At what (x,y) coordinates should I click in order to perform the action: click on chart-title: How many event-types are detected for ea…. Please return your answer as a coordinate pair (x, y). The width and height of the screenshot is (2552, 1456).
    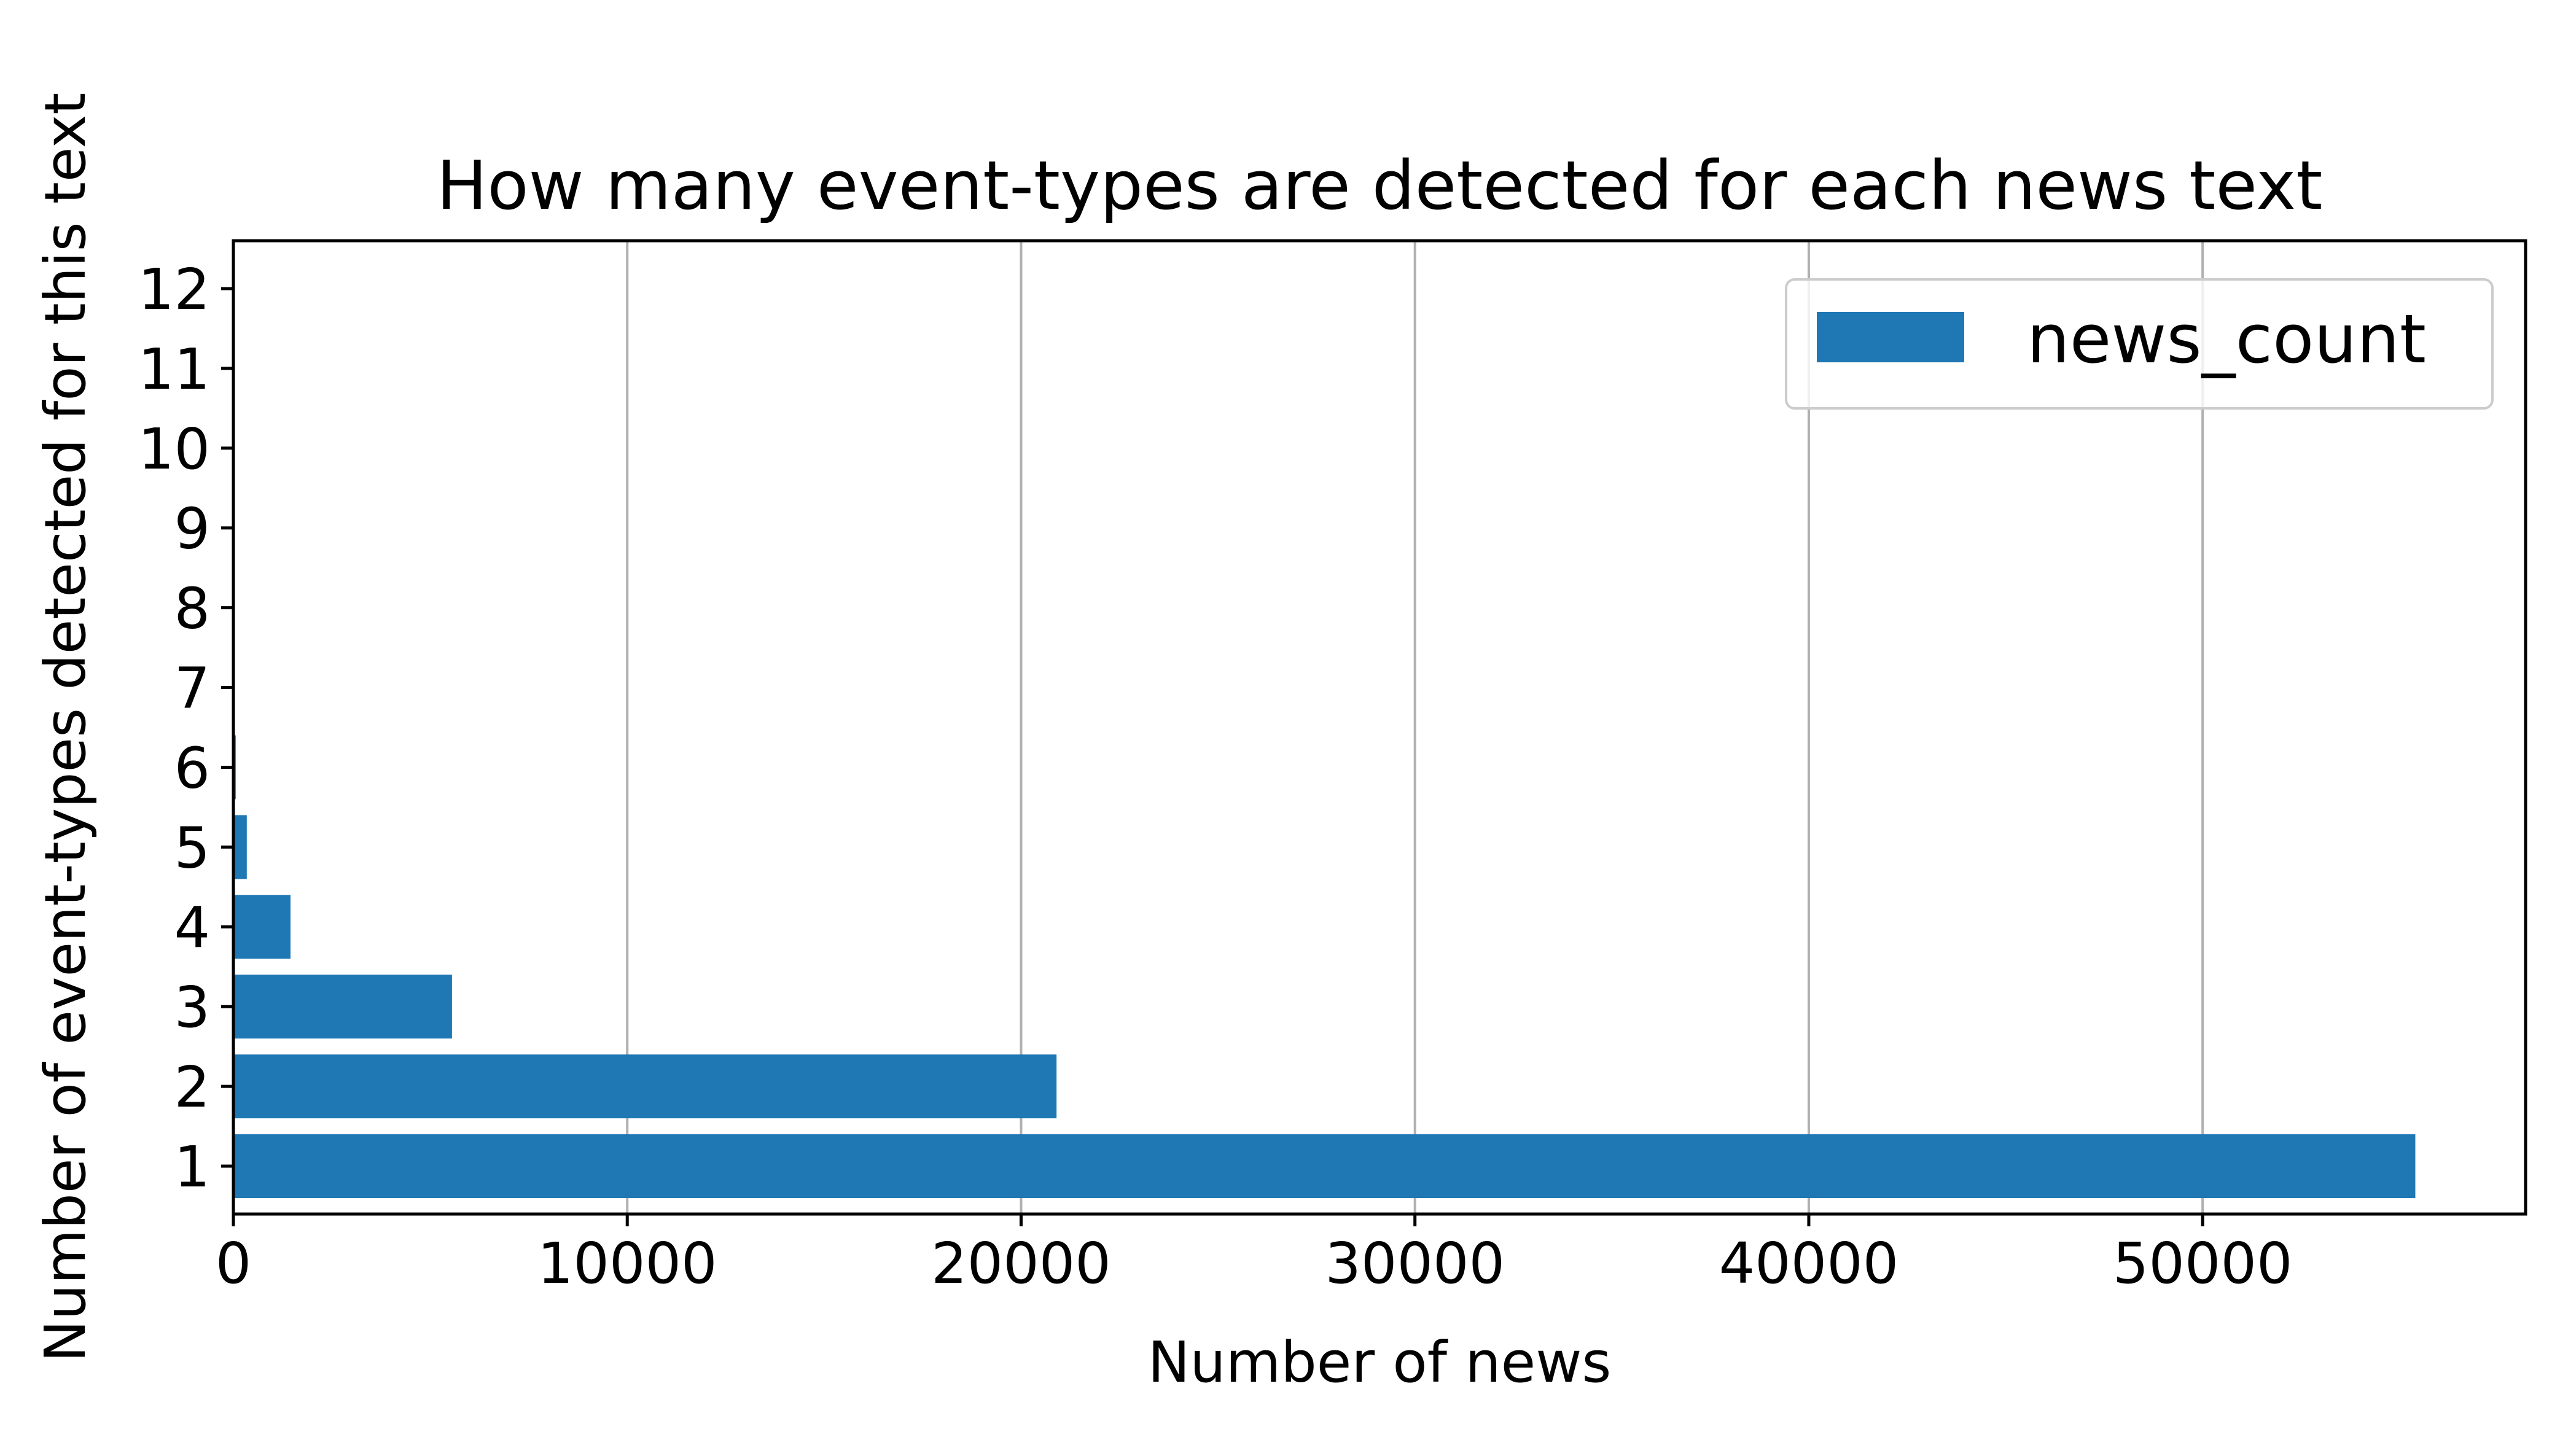
    Looking at the image, I should click on (1380, 185).